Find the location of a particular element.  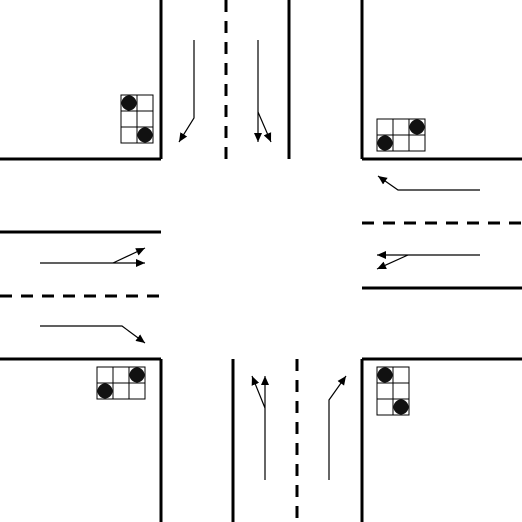

west-right-turn-arrow is located at coordinates (129, 255).